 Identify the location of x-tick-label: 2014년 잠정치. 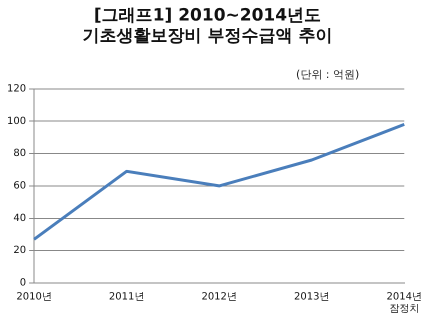
(404, 303).